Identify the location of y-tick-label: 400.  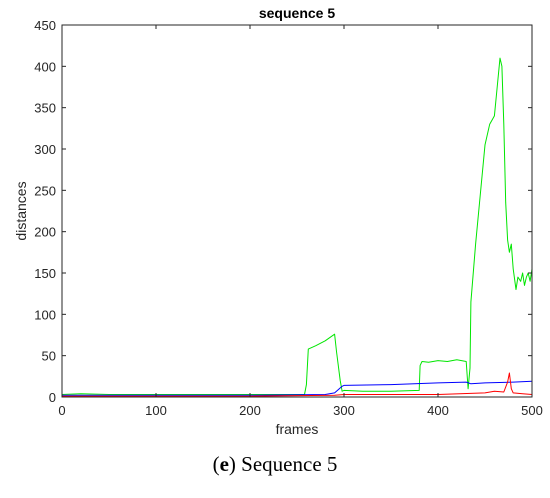
(45, 66).